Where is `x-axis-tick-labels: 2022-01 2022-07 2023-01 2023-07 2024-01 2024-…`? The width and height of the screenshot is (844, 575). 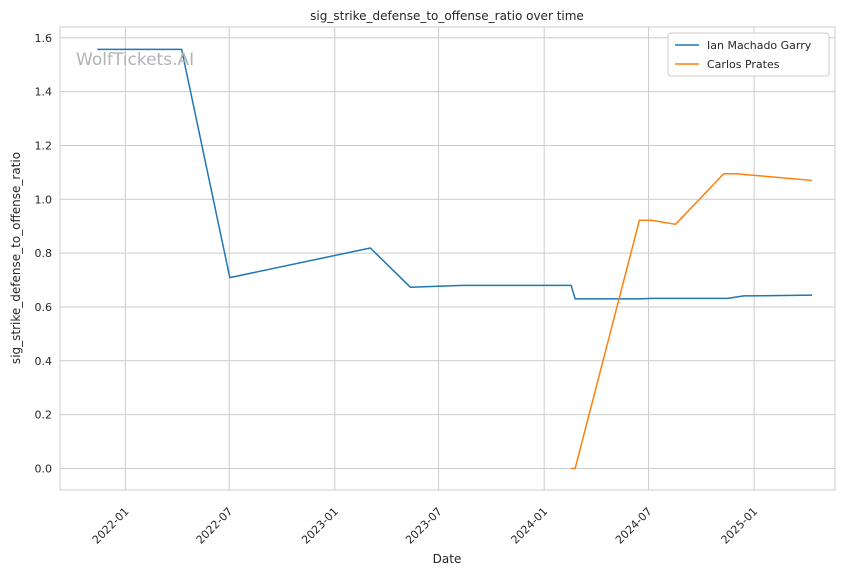 x-axis-tick-labels: 2022-01 2022-07 2023-01 2023-07 2024-01 2024-… is located at coordinates (425, 526).